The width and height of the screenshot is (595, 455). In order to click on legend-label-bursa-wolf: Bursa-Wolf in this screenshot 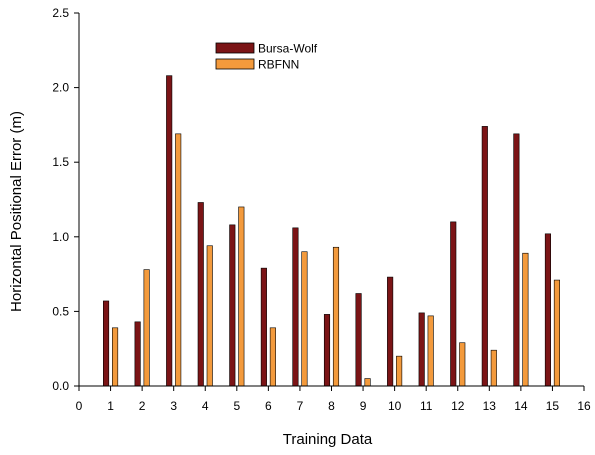, I will do `click(288, 49)`.